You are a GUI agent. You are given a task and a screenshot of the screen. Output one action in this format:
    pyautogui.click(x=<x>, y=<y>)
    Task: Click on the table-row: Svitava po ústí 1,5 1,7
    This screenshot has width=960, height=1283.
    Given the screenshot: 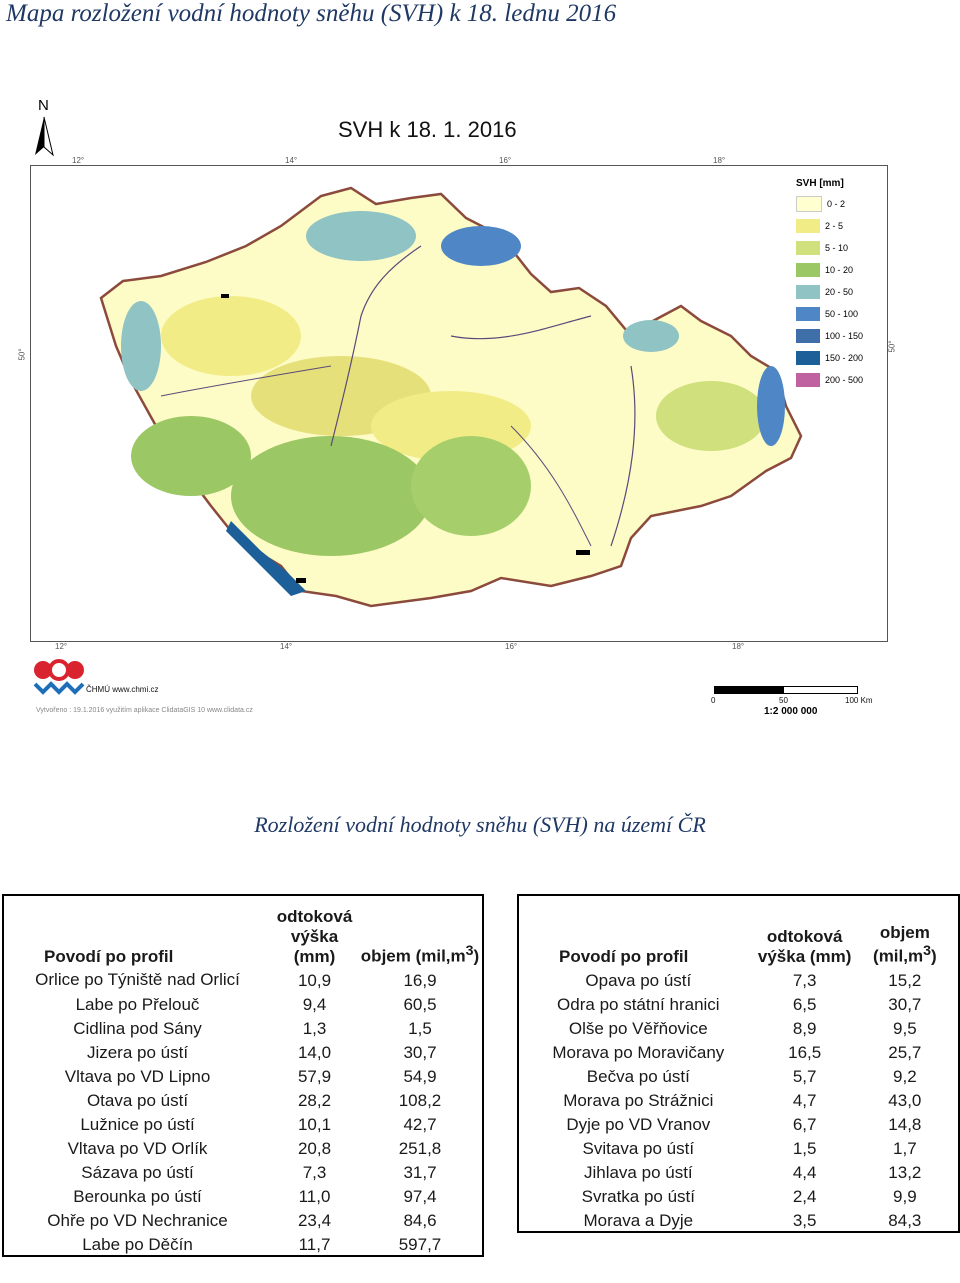 What is the action you would take?
    pyautogui.click(x=738, y=1147)
    